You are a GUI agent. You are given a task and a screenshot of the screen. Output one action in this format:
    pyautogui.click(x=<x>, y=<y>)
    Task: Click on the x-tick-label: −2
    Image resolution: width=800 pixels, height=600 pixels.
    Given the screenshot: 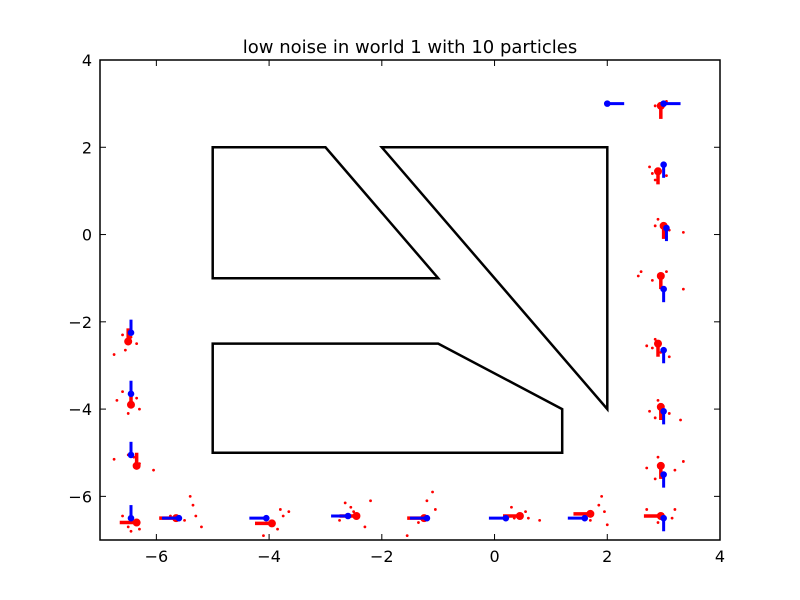 What is the action you would take?
    pyautogui.click(x=382, y=556)
    